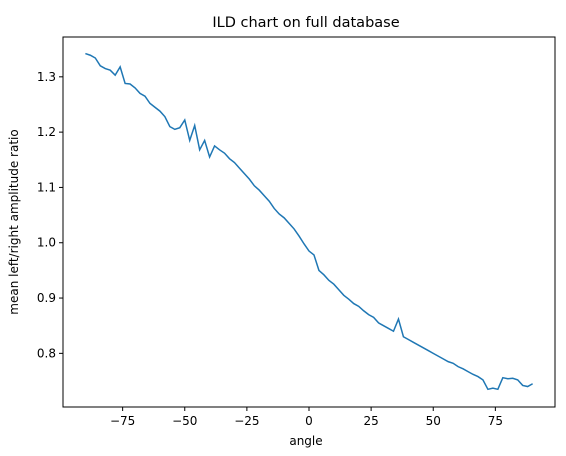 This screenshot has width=566, height=456. What do you see at coordinates (246, 421) in the screenshot?
I see `x-tick-label: −25` at bounding box center [246, 421].